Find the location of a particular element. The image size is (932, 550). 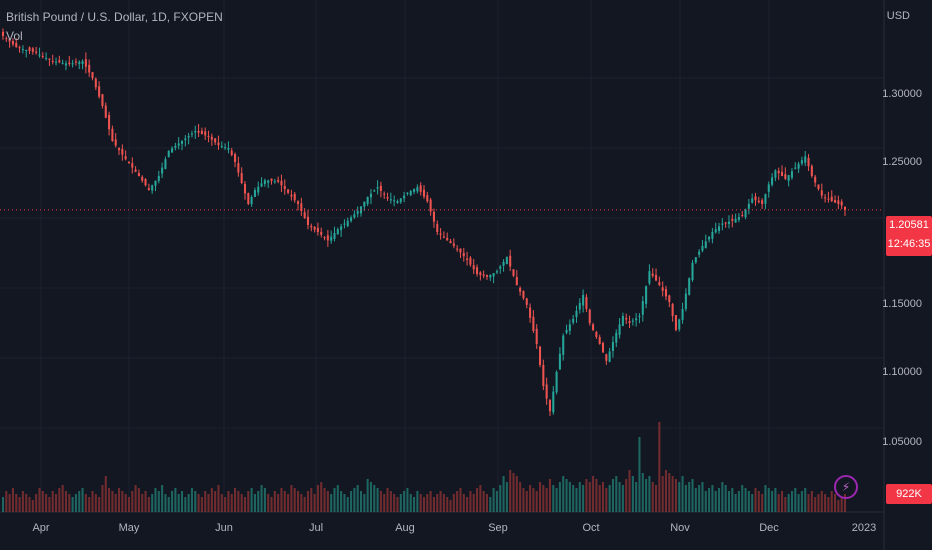

volume-indicator-label: Vol is located at coordinates (14, 36).